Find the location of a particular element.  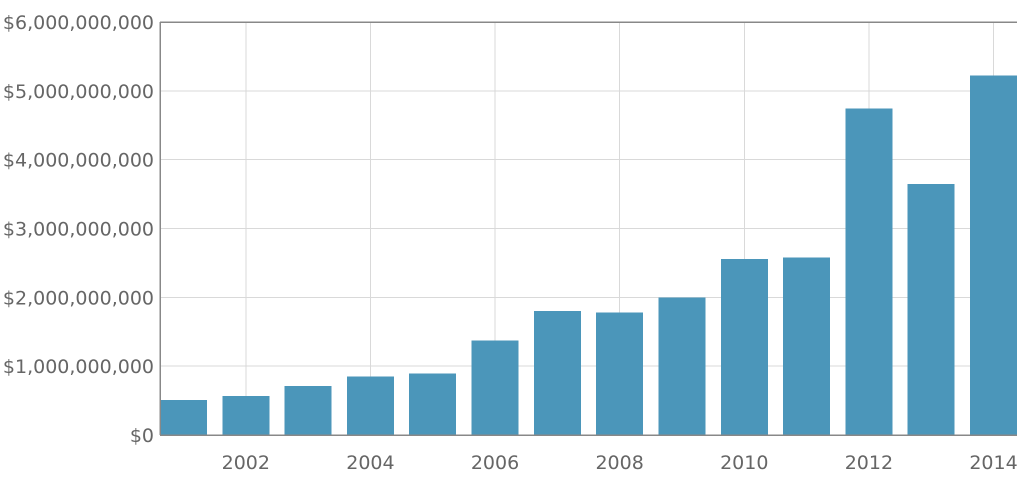

bar-2012 is located at coordinates (869, 271).